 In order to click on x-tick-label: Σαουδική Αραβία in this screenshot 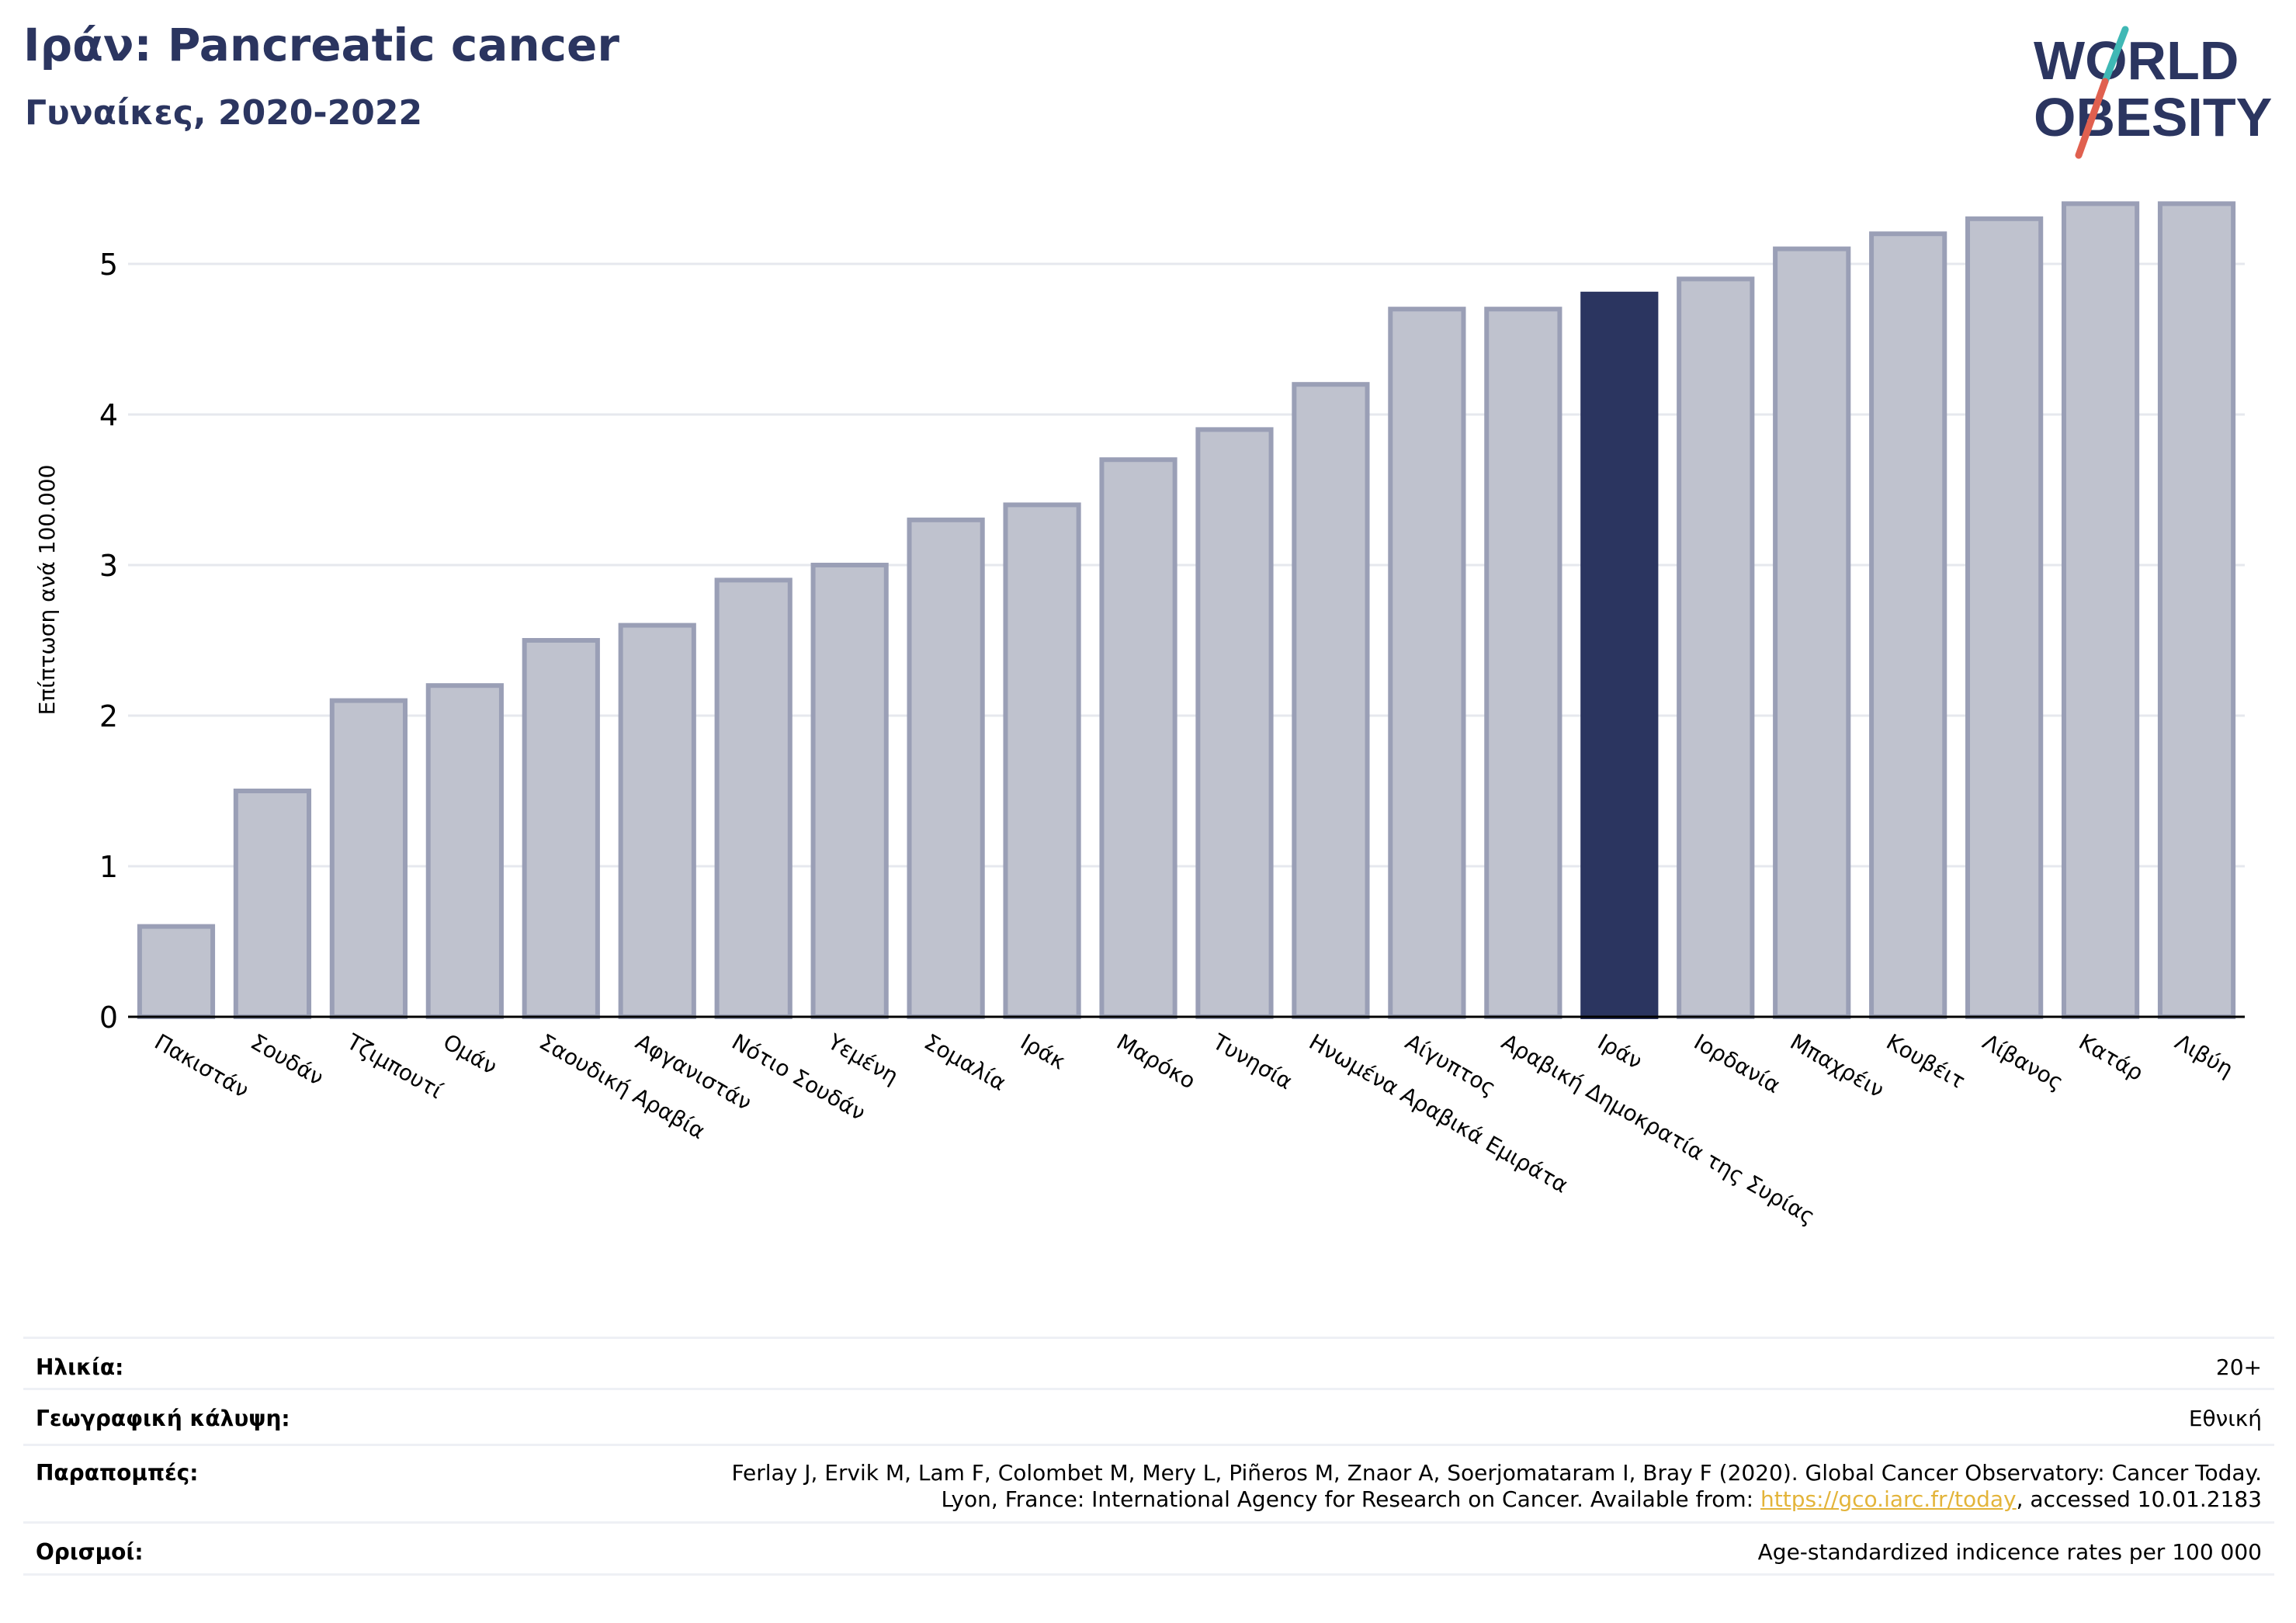, I will do `click(622, 1086)`.